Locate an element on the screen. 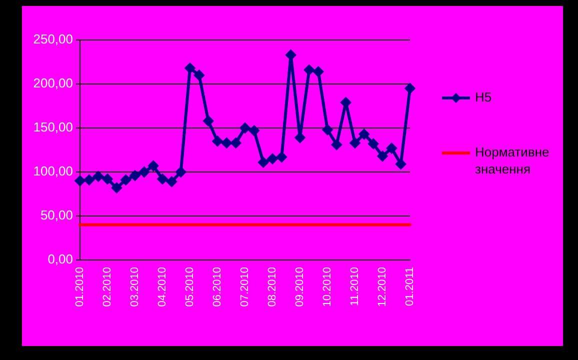 The image size is (578, 360). y-tick-label: 100,00 is located at coordinates (53, 171).